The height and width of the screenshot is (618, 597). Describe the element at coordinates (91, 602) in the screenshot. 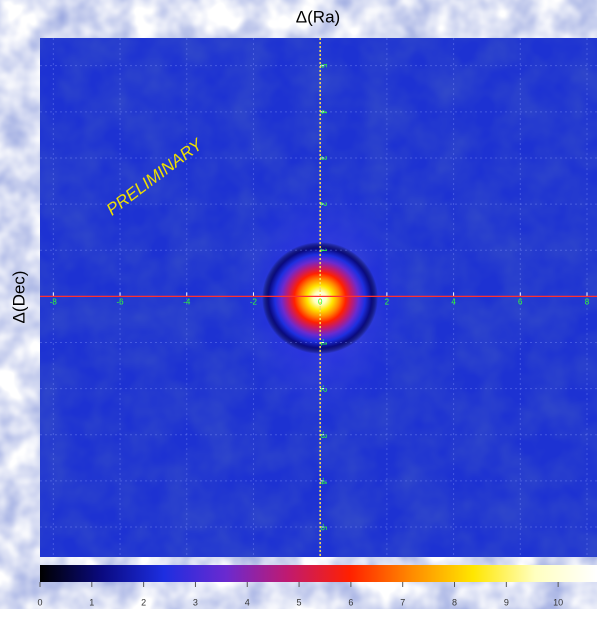

I see `colorbar-tick-label: 1` at that location.